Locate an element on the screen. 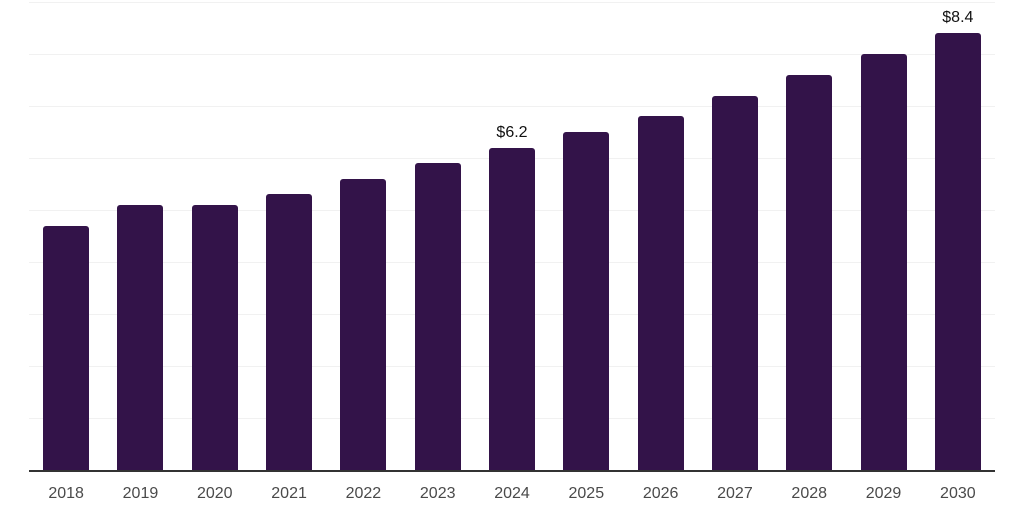 The width and height of the screenshot is (1024, 512). x-axis-line is located at coordinates (512, 471).